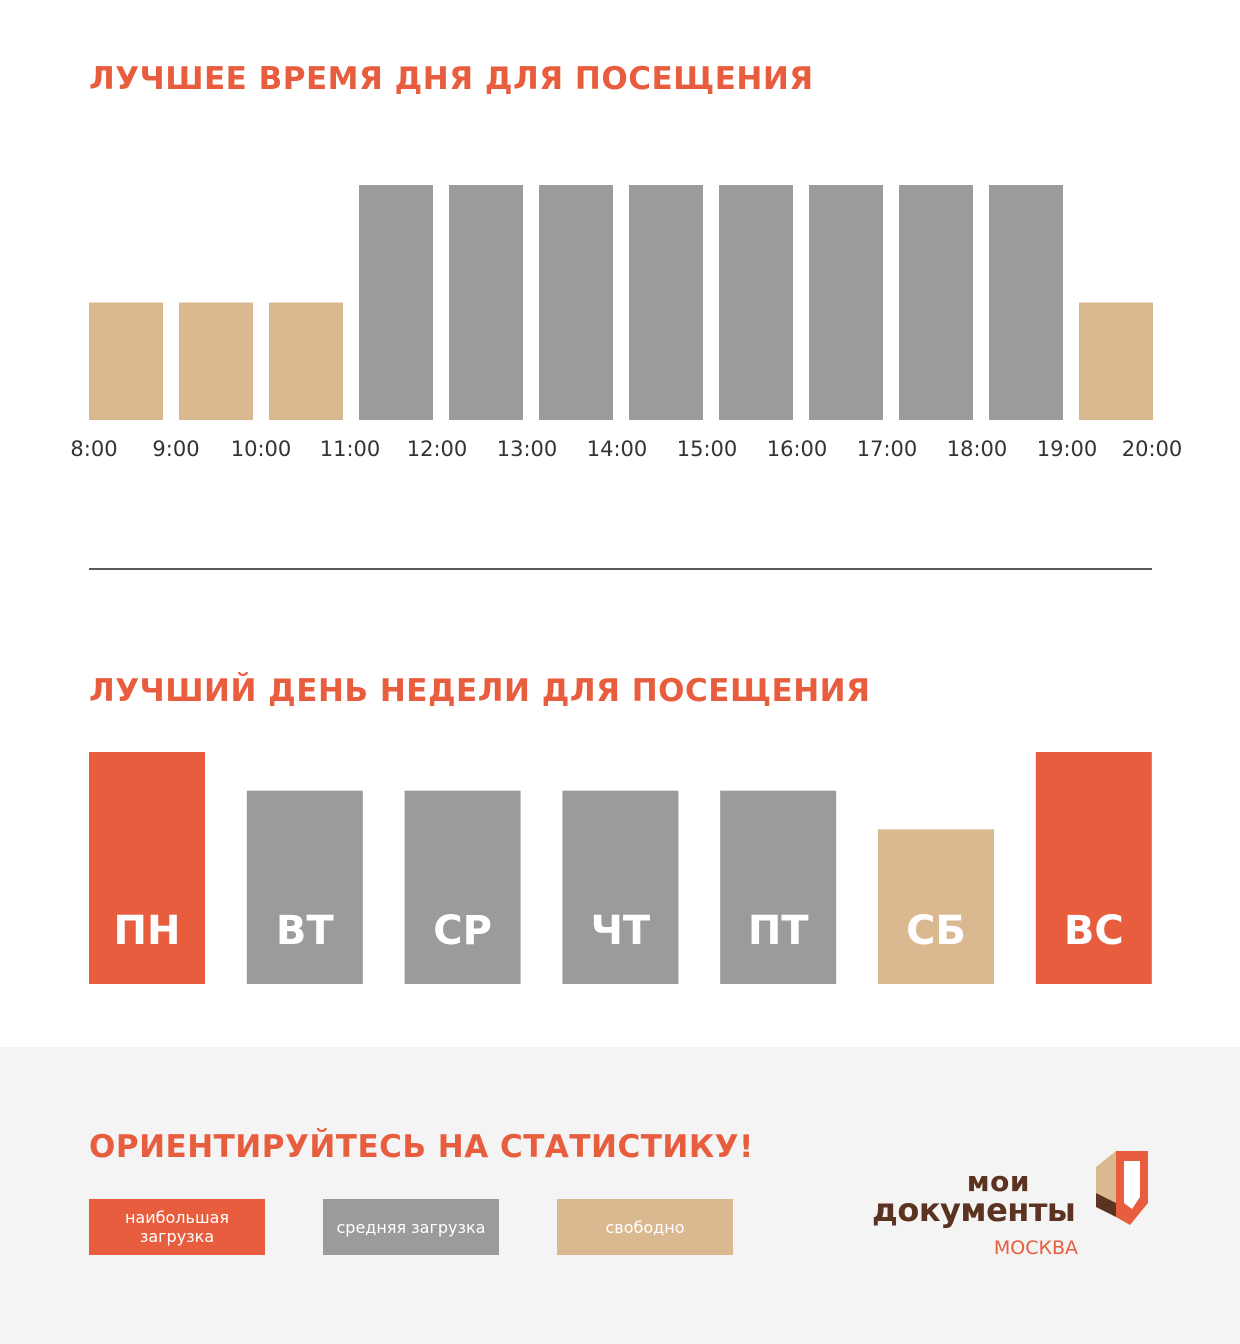  I want to click on legend-free: свободно, so click(645, 1227).